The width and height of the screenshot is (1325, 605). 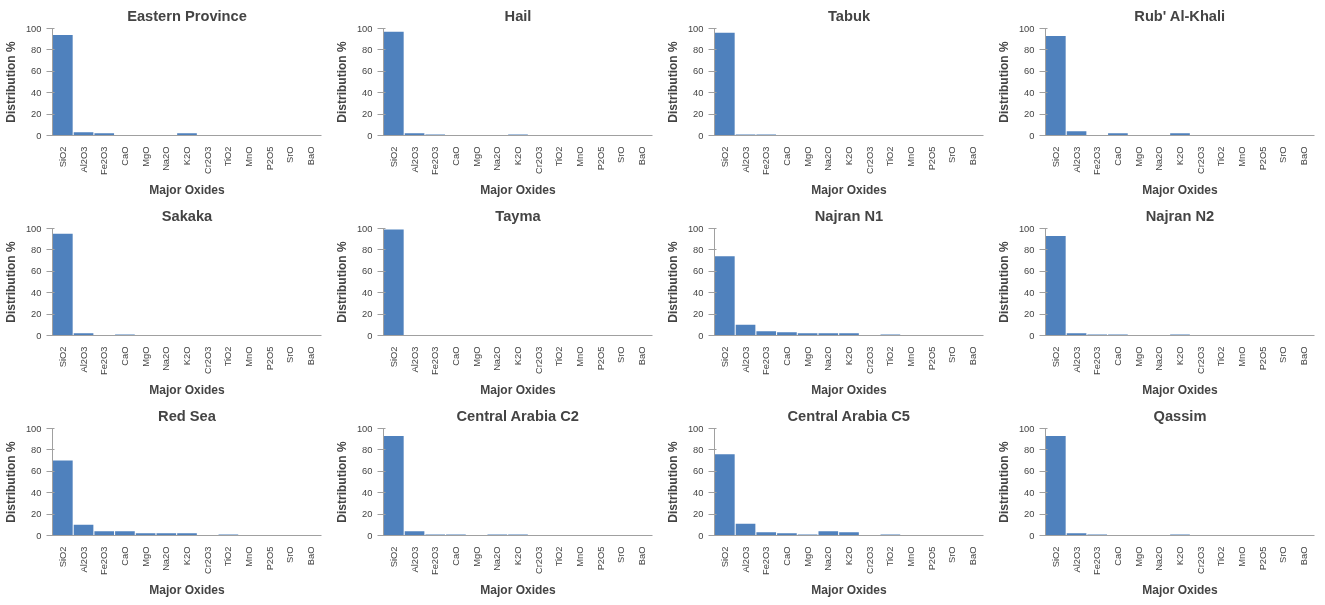 What do you see at coordinates (1180, 15) in the screenshot?
I see `chart-title: Rub' Al-Khali` at bounding box center [1180, 15].